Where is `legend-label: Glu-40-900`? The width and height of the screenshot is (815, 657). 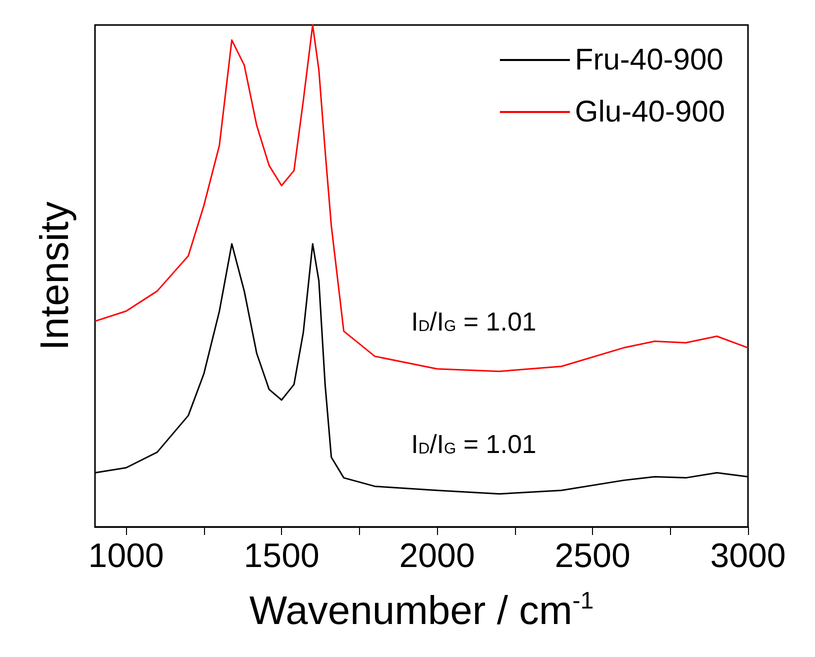 legend-label: Glu-40-900 is located at coordinates (650, 112).